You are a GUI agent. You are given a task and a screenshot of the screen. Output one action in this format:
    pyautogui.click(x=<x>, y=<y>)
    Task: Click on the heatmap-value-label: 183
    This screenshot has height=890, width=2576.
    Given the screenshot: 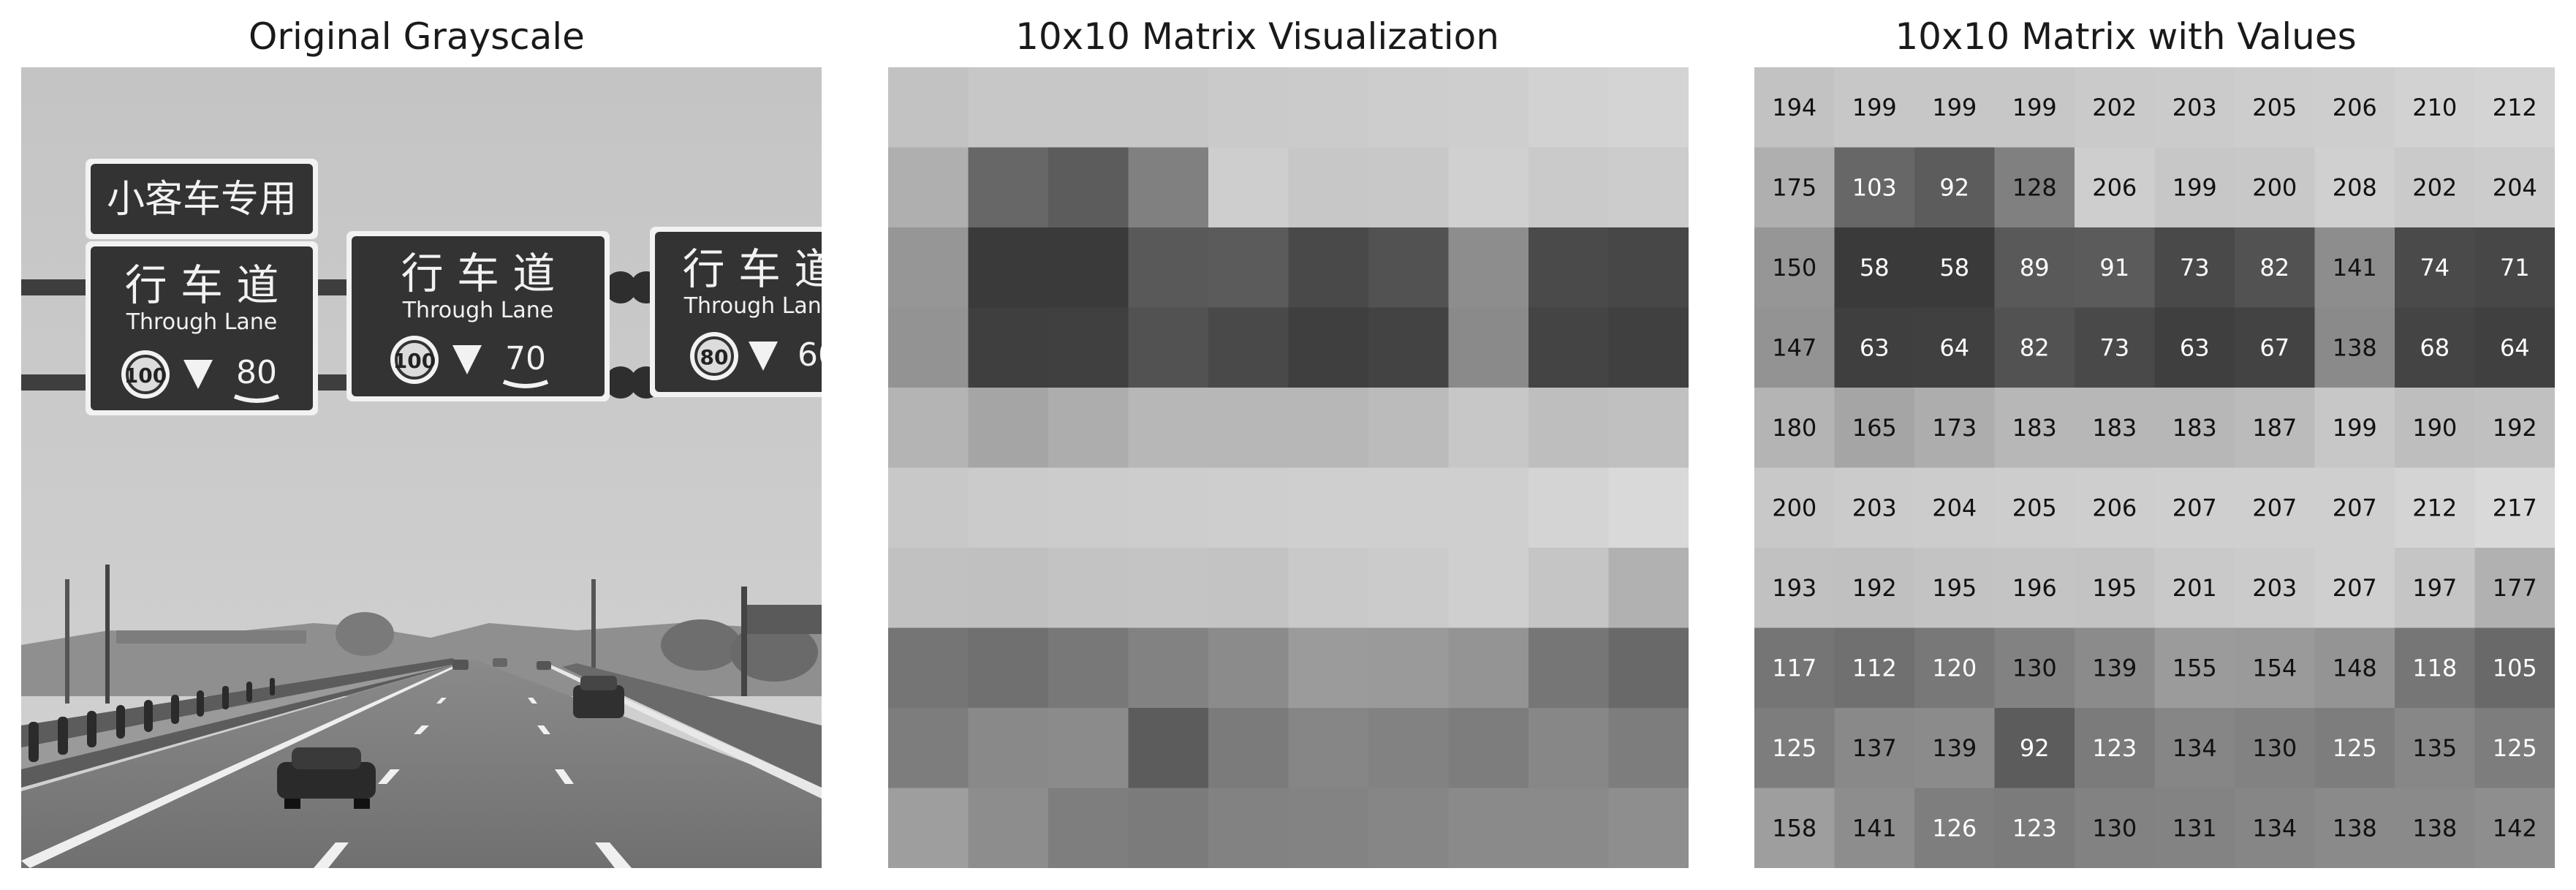 What is the action you would take?
    pyautogui.click(x=2194, y=428)
    